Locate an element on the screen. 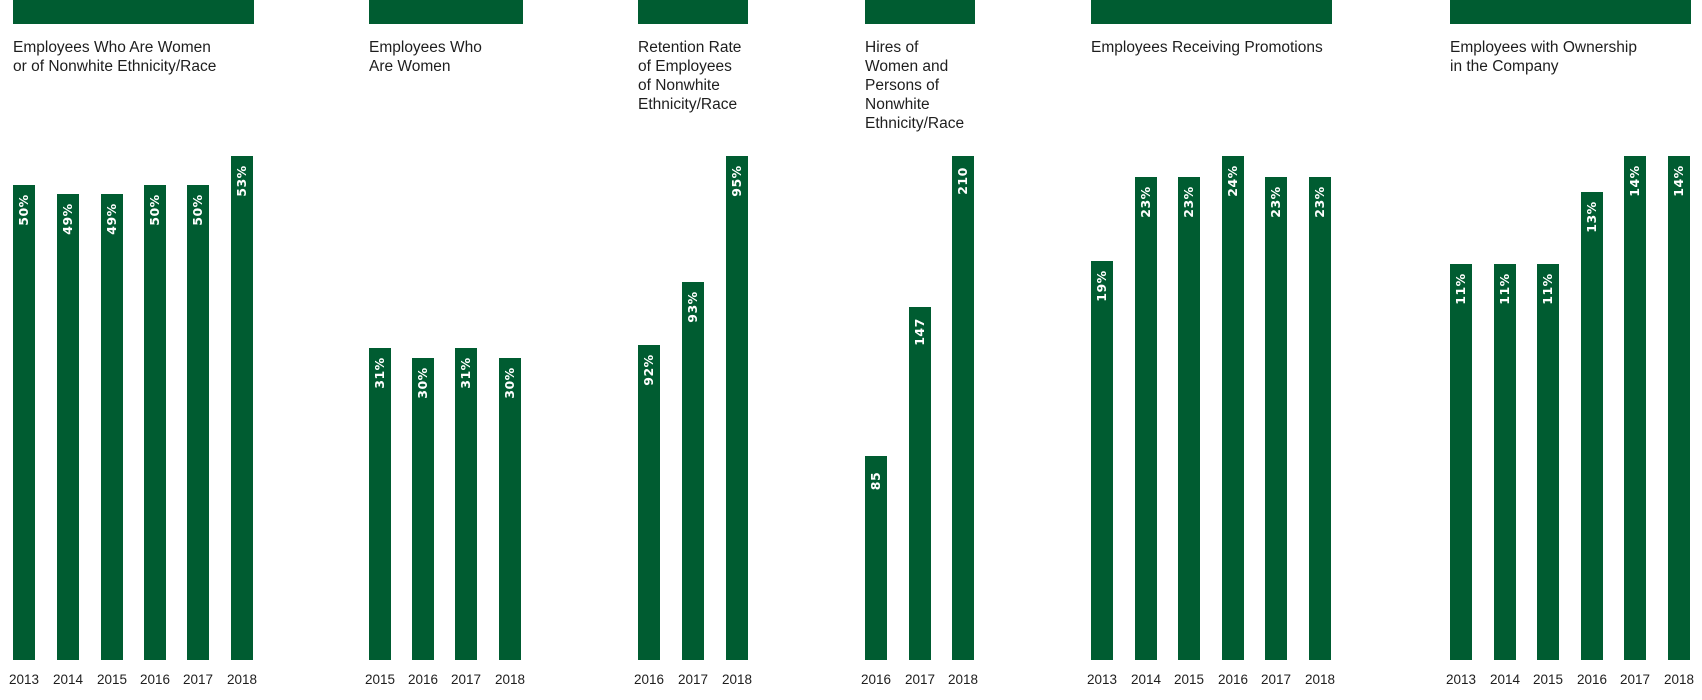  data-label: 13% is located at coordinates (1591, 217).